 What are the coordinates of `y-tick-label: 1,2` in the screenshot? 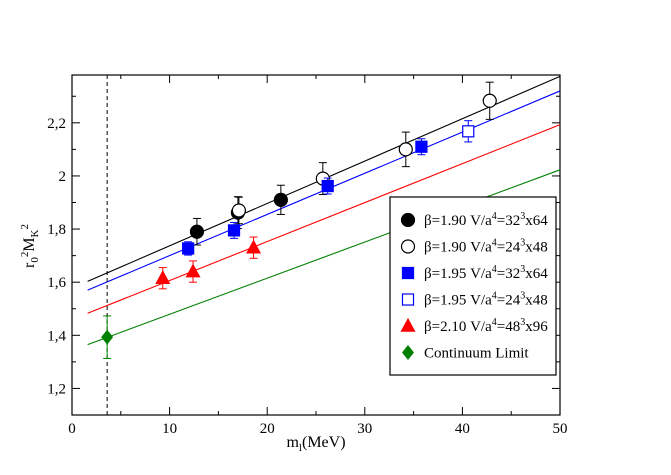 It's located at (56, 389).